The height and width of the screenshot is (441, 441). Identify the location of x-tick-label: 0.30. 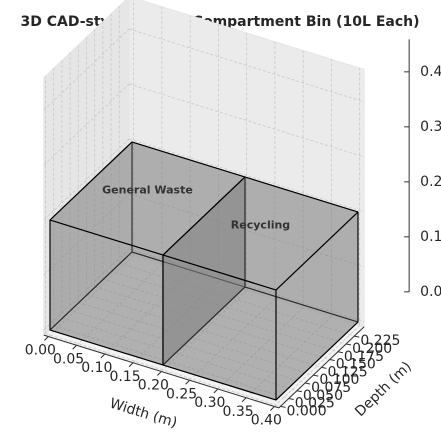
(209, 403).